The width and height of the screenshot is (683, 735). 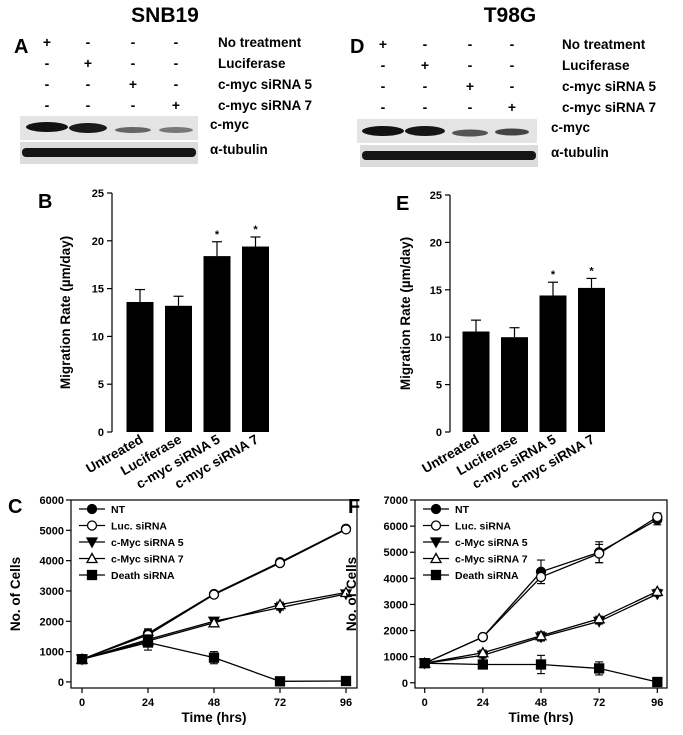 I want to click on y-axis-label: Migration Rate (µm/day), so click(x=405, y=313).